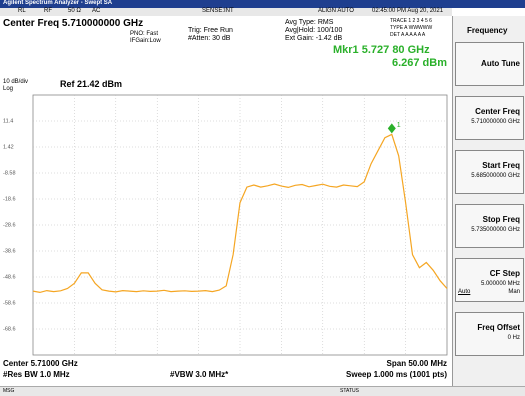 The image size is (525, 396). Describe the element at coordinates (497, 111) in the screenshot. I see `softkey-label: Center Freq` at that location.